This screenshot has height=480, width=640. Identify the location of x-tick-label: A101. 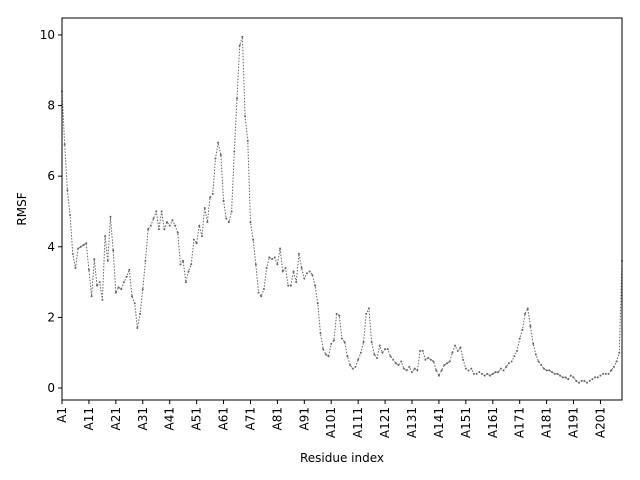
(331, 422).